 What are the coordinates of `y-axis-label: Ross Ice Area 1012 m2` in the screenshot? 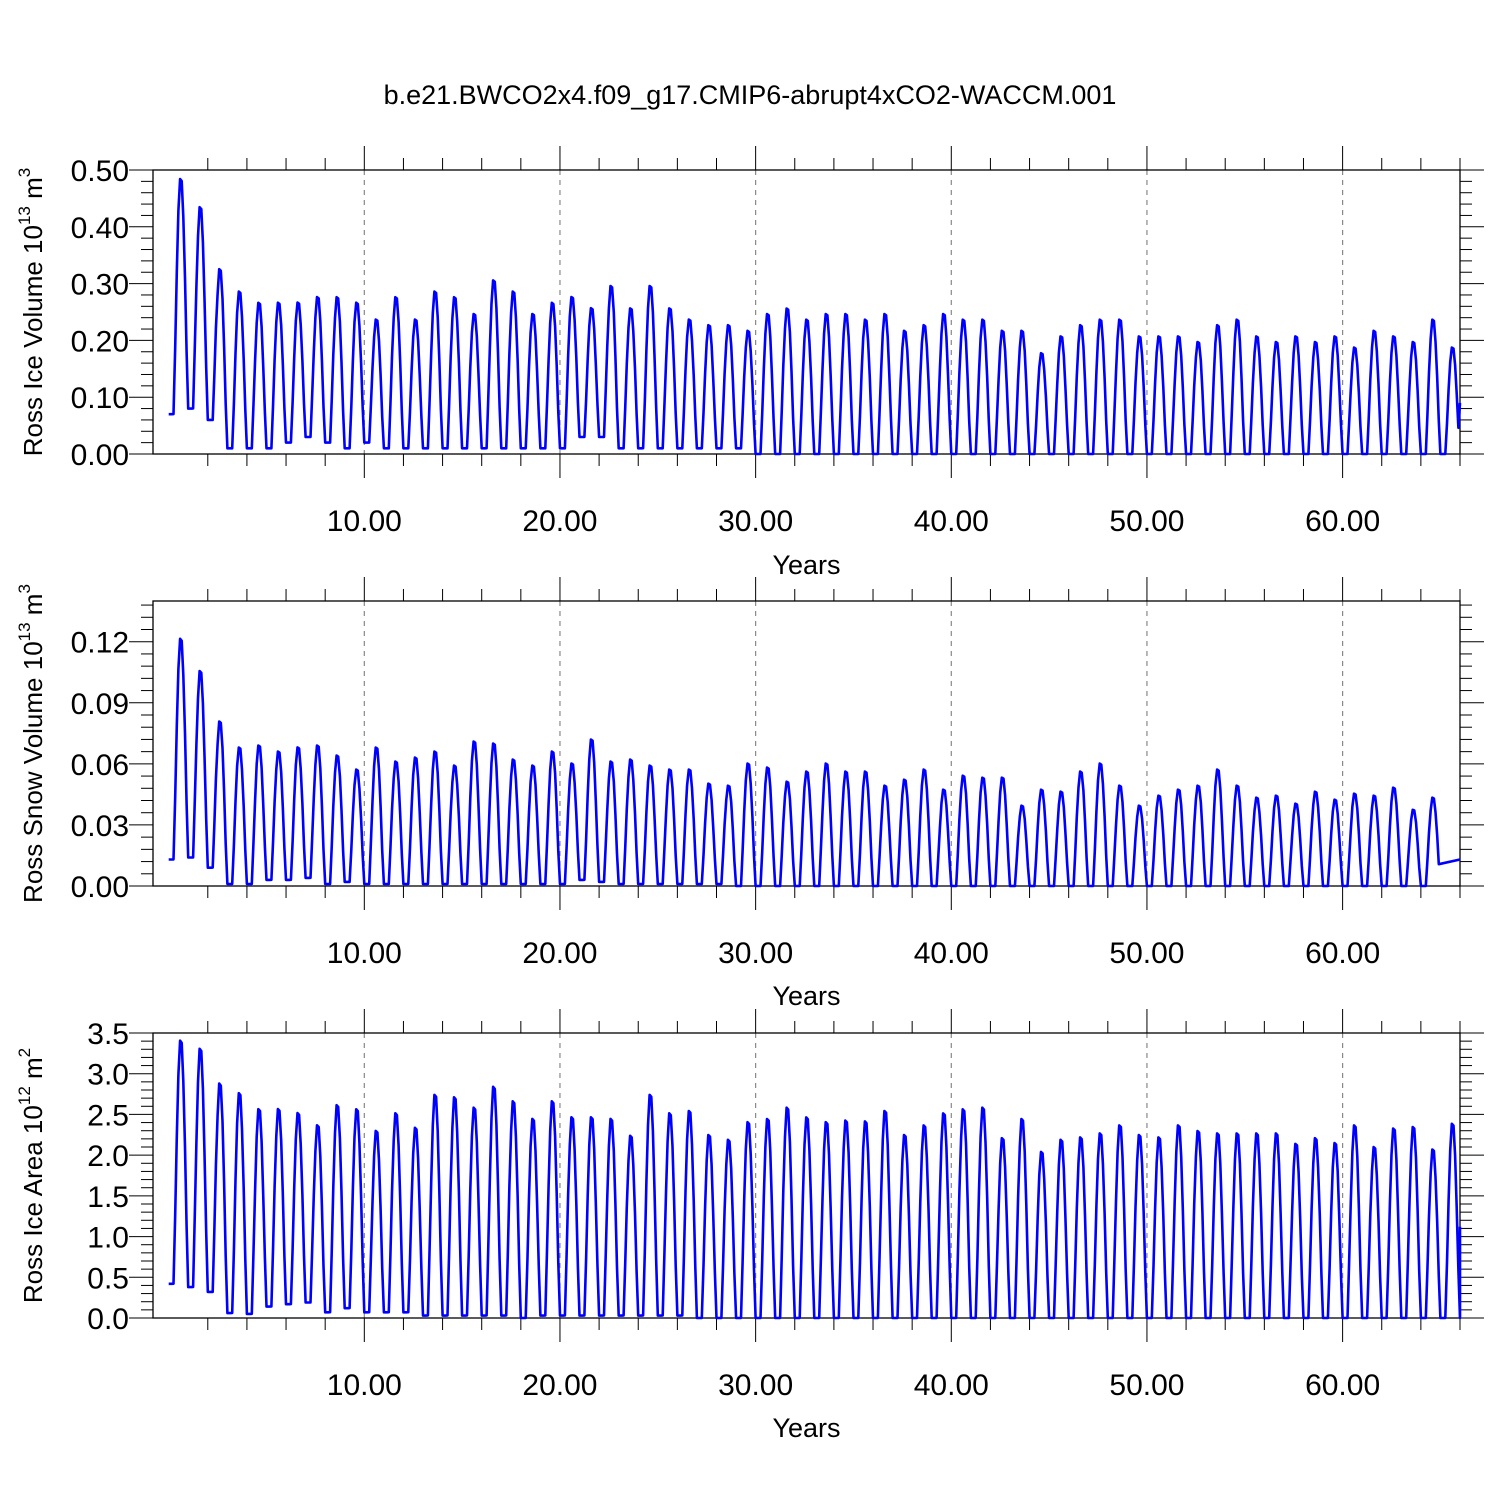 It's located at (31, 1175).